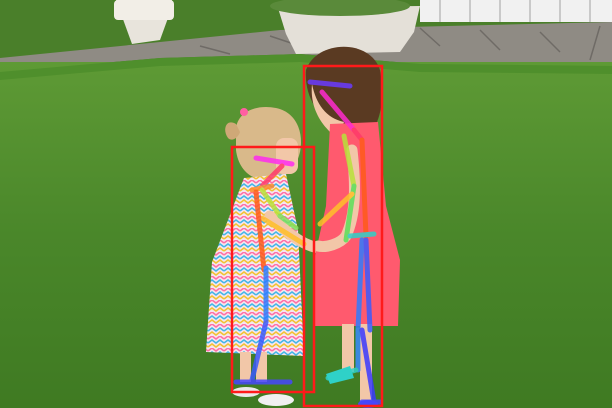  I want to click on skeleton-foot-left, so click(342, 374).